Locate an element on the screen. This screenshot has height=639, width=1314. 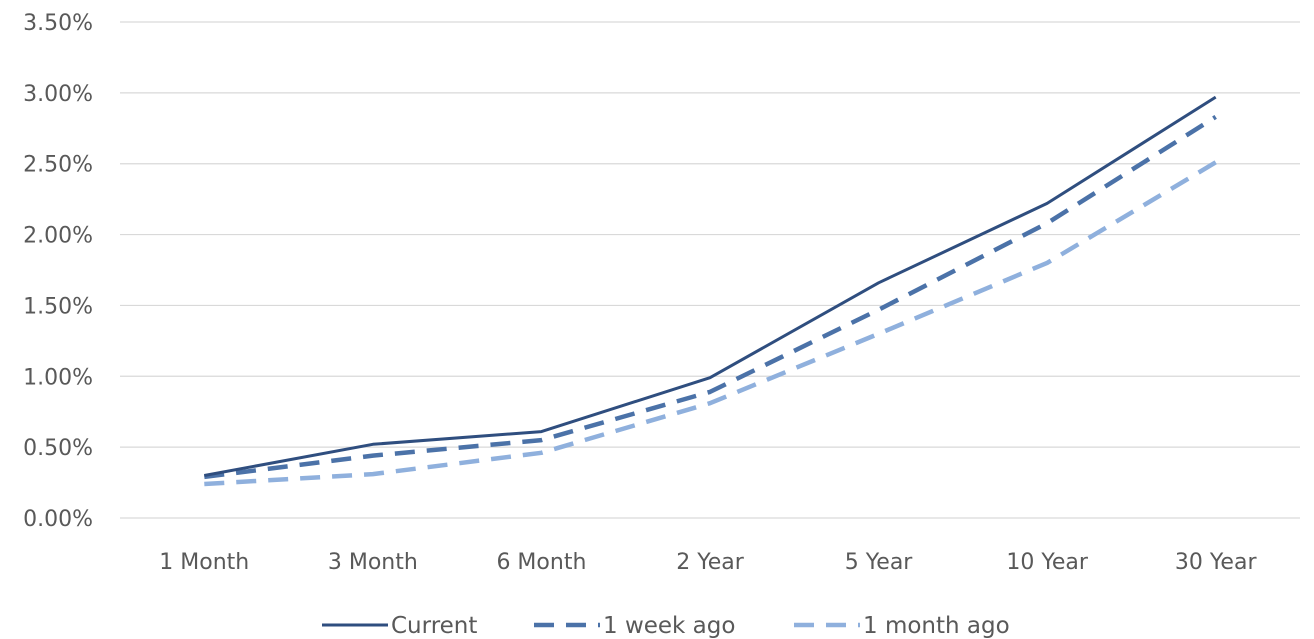
y-tick-label: 0.00% is located at coordinates (58, 519).